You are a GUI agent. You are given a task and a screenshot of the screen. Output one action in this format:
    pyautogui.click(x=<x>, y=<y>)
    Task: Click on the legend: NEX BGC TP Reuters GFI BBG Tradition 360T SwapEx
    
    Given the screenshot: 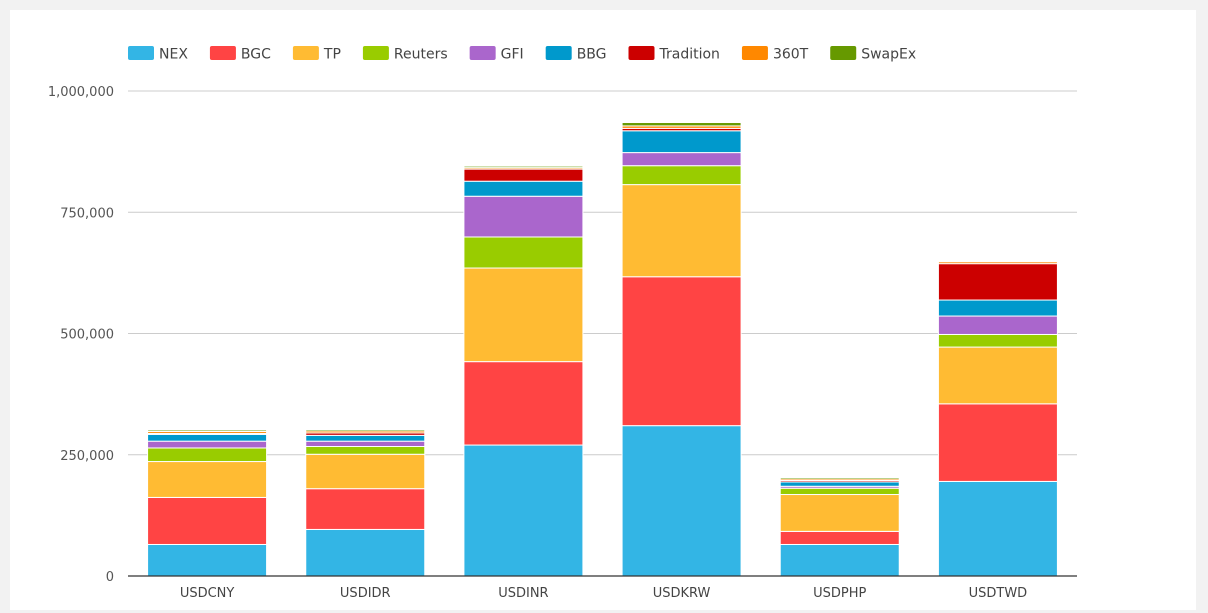 What is the action you would take?
    pyautogui.click(x=522, y=54)
    